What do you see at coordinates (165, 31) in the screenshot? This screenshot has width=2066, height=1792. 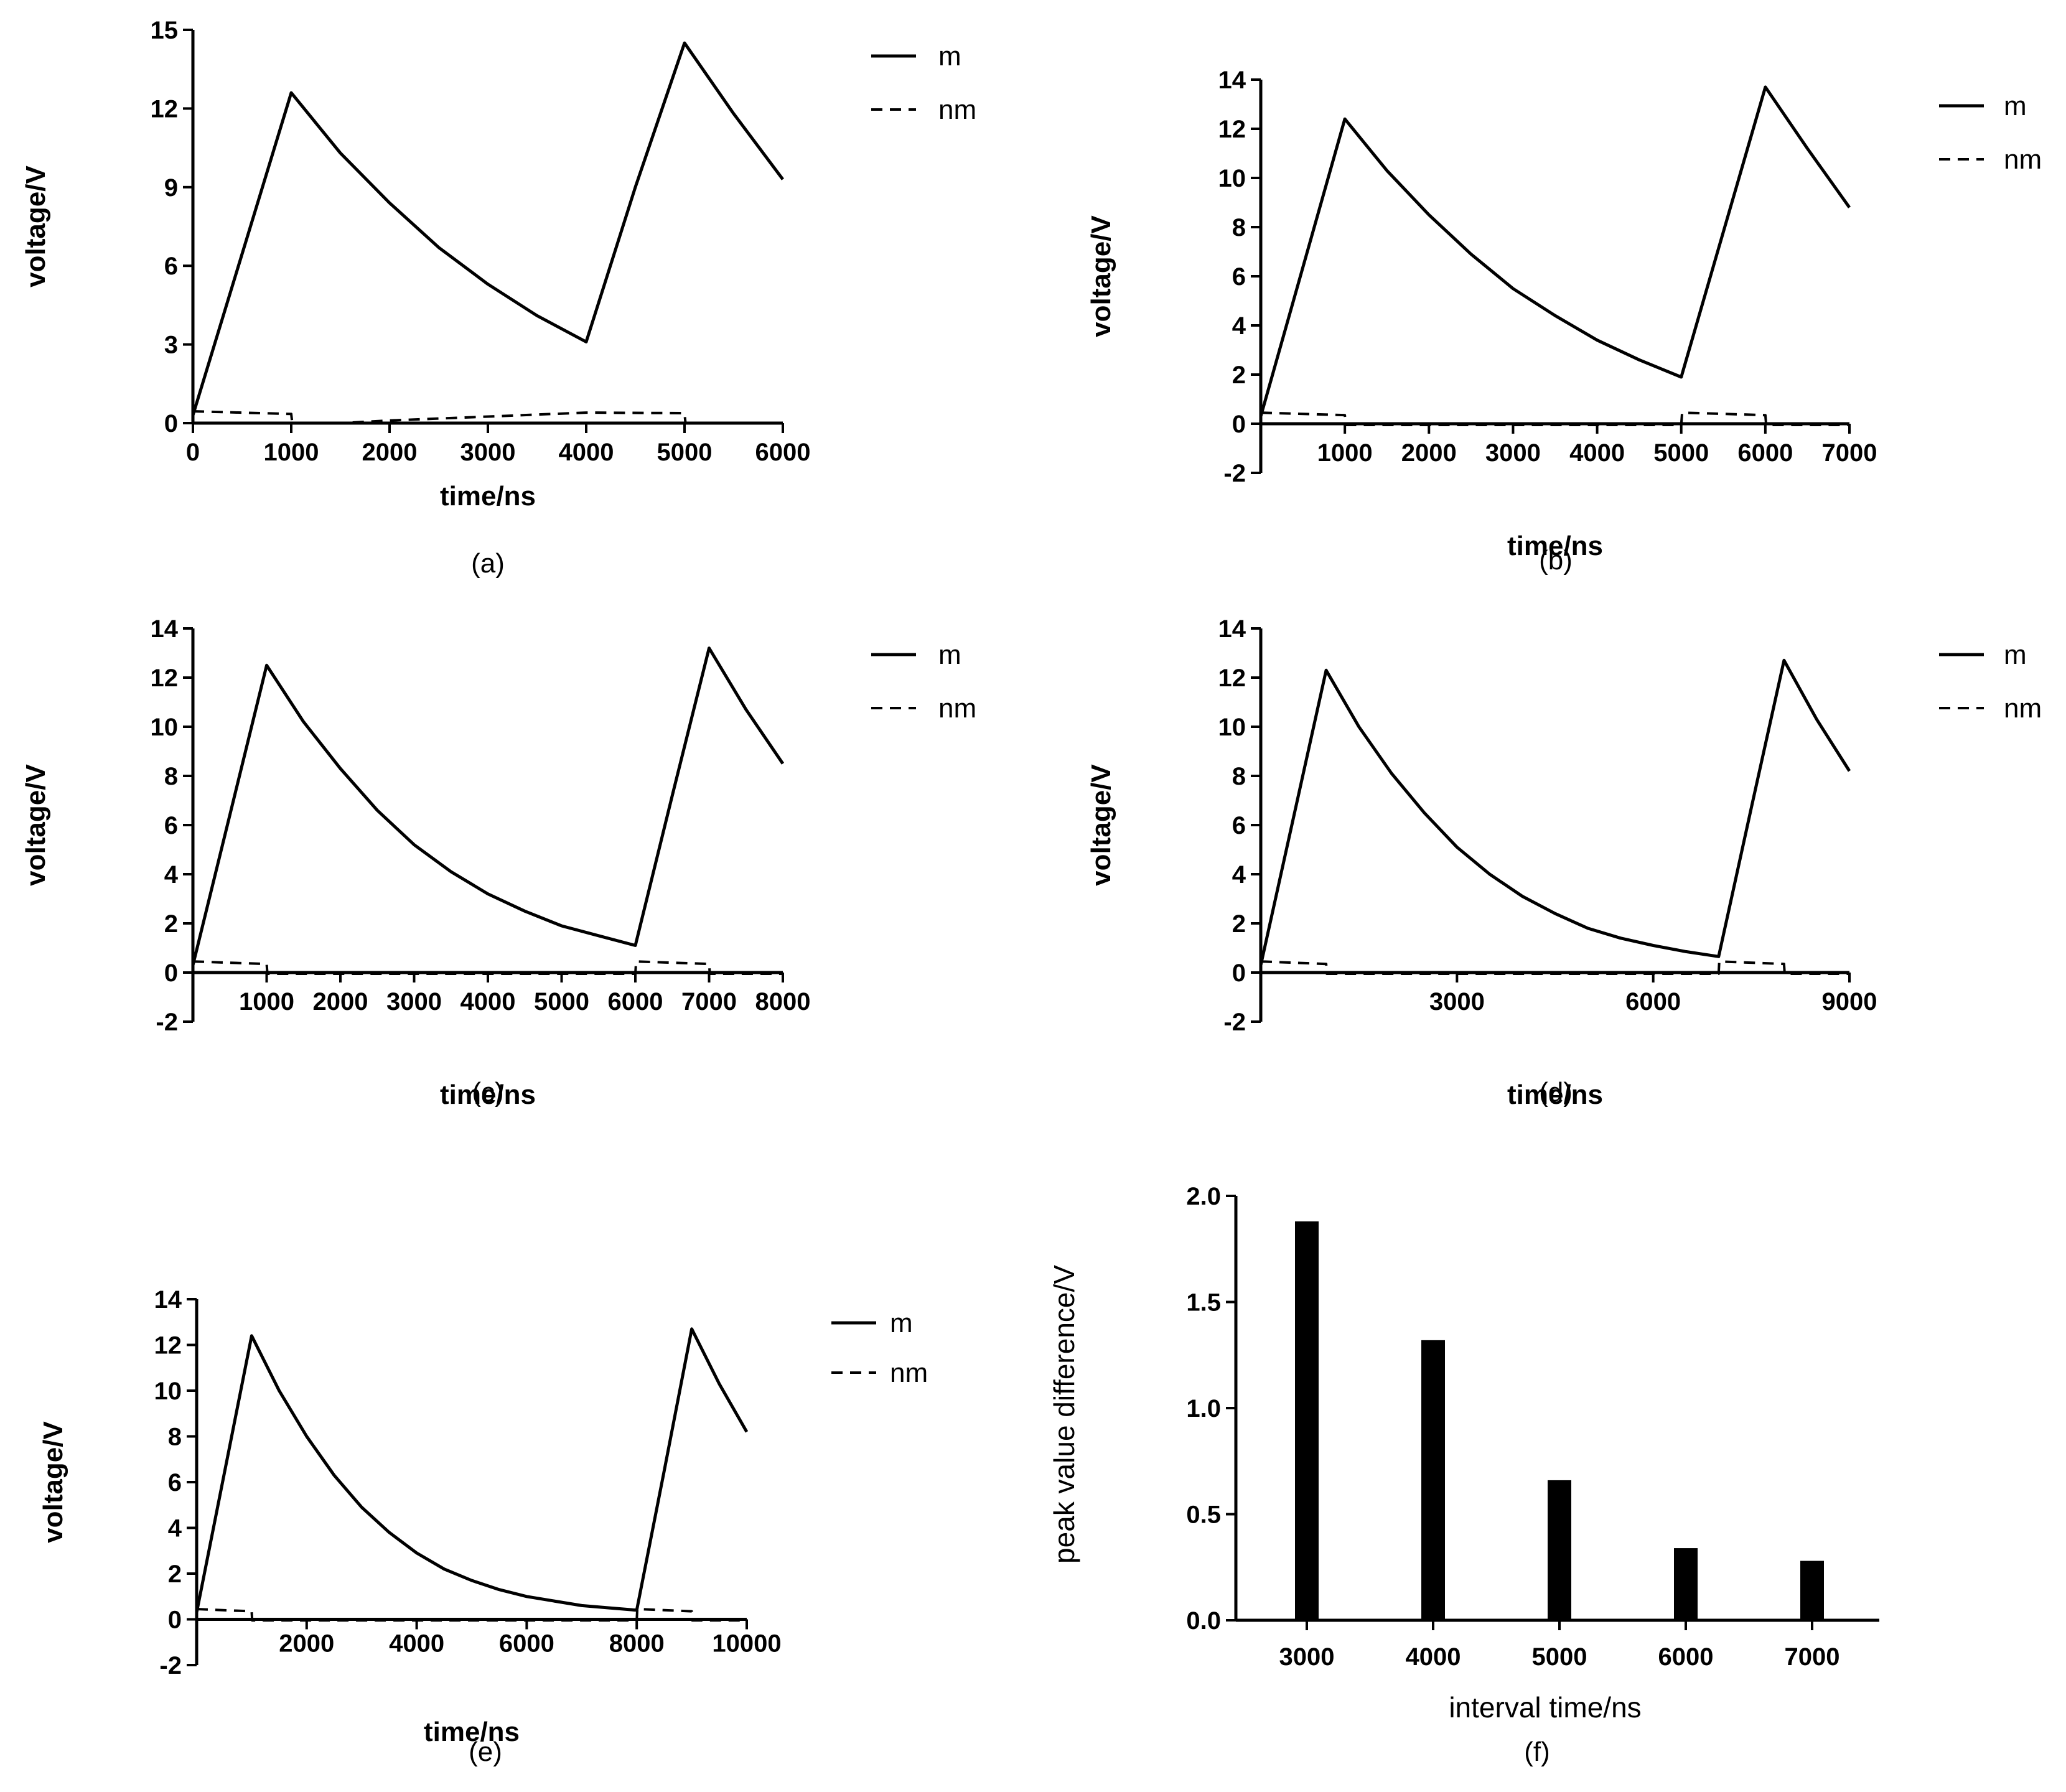 I see `y-tick-label: 15` at bounding box center [165, 31].